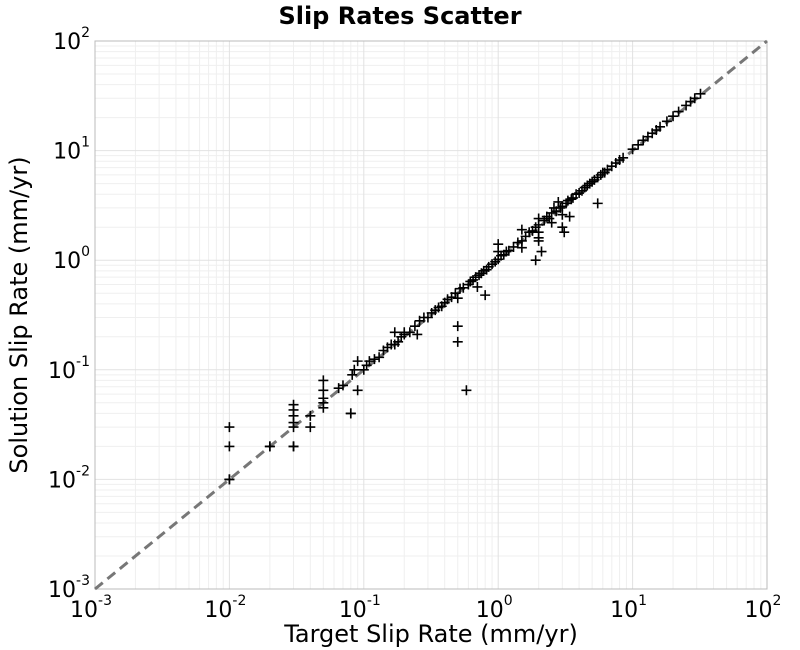  I want to click on y-tick-label: 10⁻², so click(69, 478).